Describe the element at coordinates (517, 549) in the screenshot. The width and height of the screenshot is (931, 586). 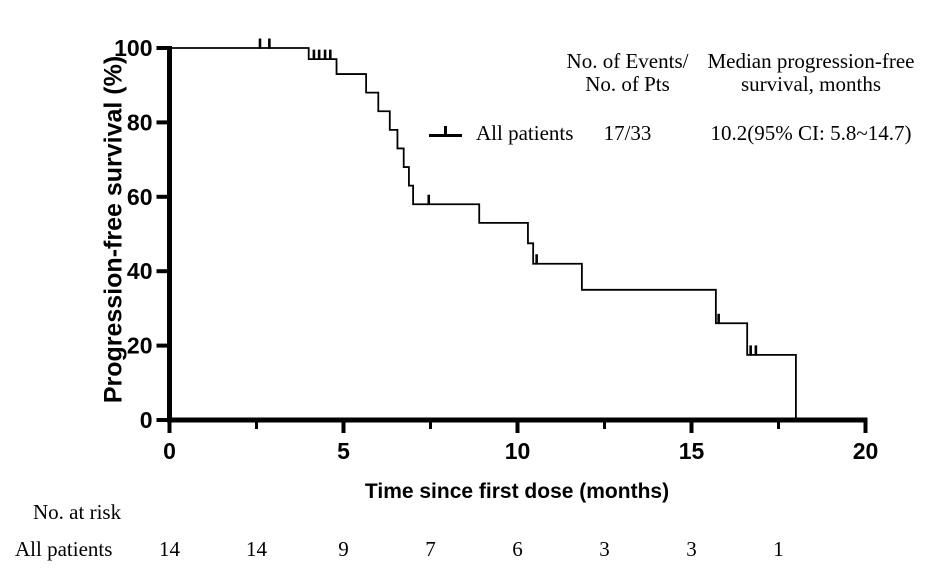
I see `at-risk-count: 6` at that location.